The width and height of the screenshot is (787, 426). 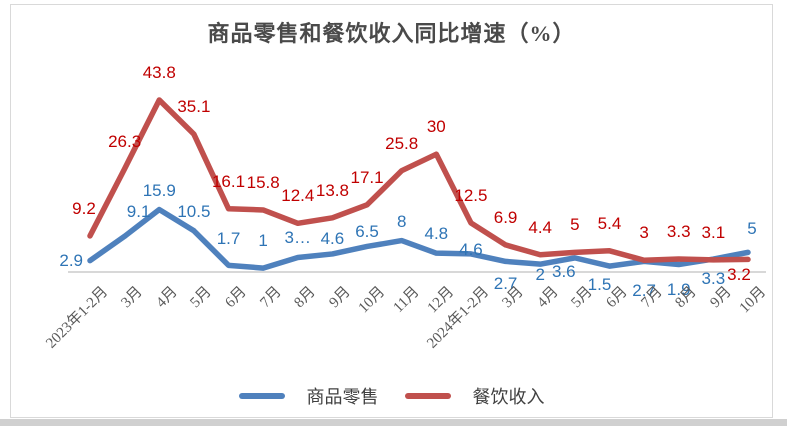 What do you see at coordinates (713, 278) in the screenshot?
I see `data-label-retail: 3.3` at bounding box center [713, 278].